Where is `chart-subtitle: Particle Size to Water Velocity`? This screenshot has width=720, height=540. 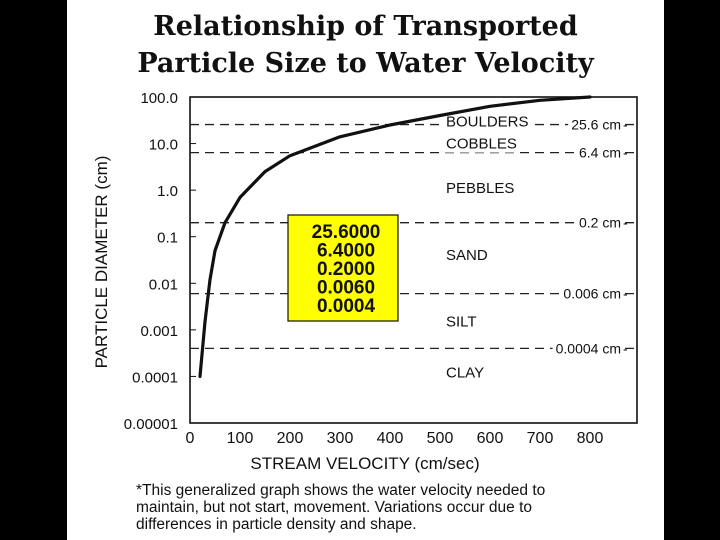
chart-subtitle: Particle Size to Water Velocity is located at coordinates (365, 63).